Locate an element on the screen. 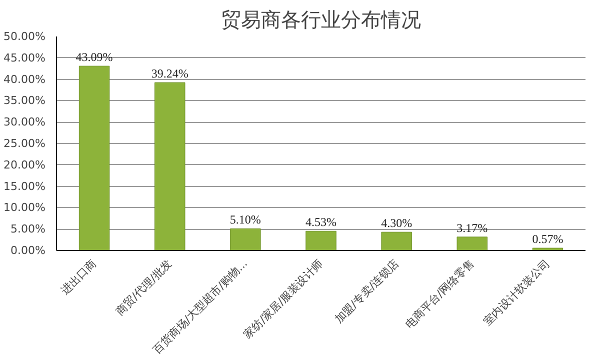  y-tick-label: 0.00% is located at coordinates (28, 250).